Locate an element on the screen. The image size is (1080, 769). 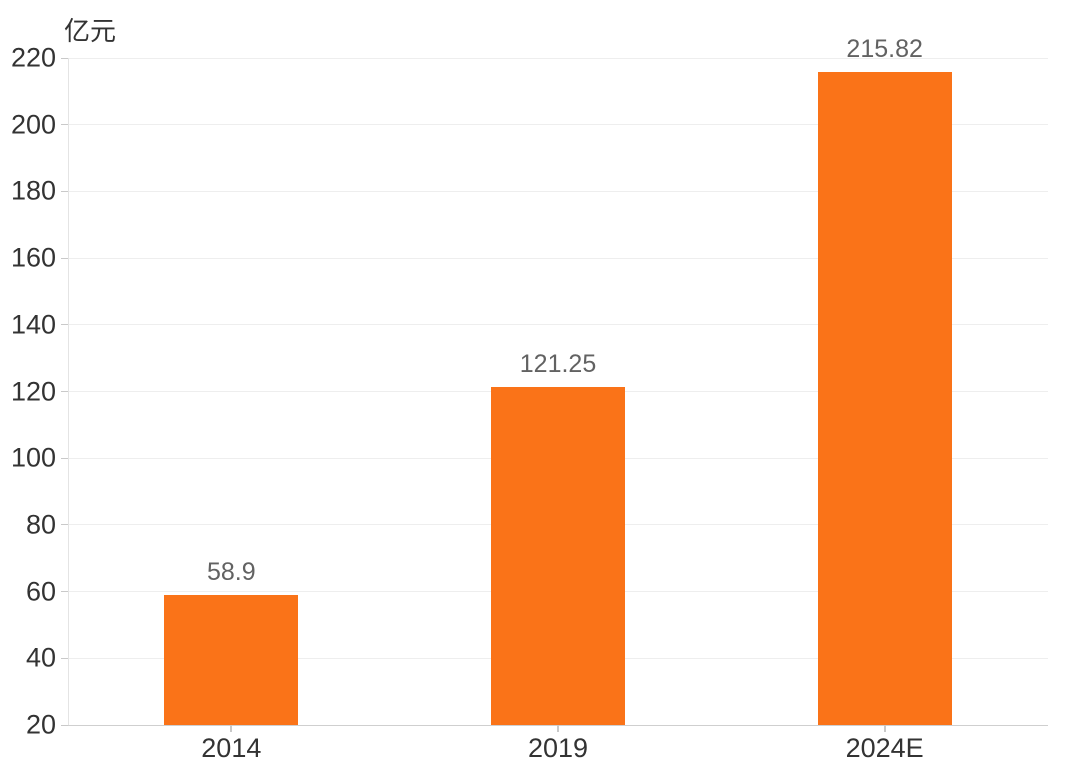
y-axis-tick-label: 60 is located at coordinates (40, 591).